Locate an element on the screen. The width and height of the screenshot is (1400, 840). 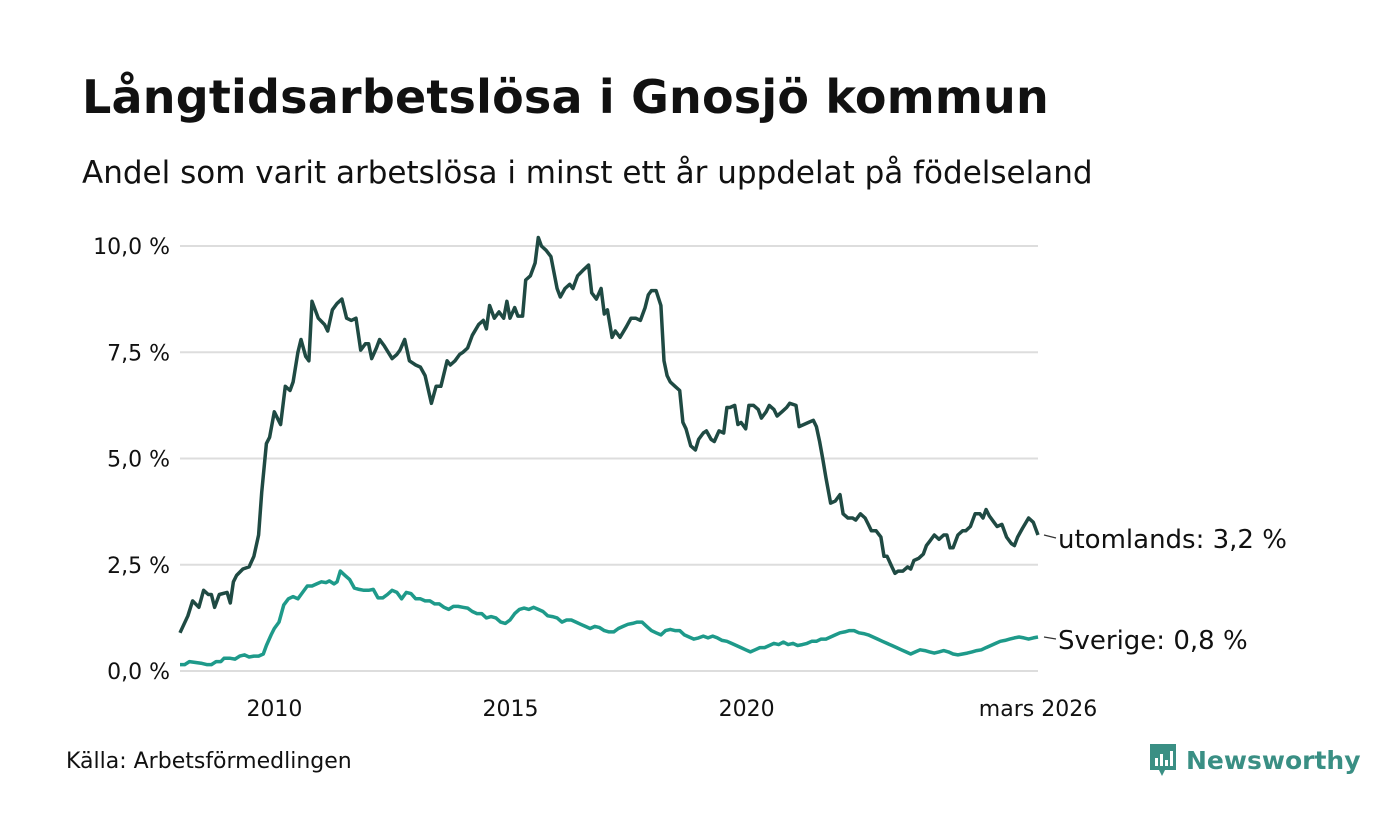
x-tick-label: 2015 is located at coordinates (511, 709).